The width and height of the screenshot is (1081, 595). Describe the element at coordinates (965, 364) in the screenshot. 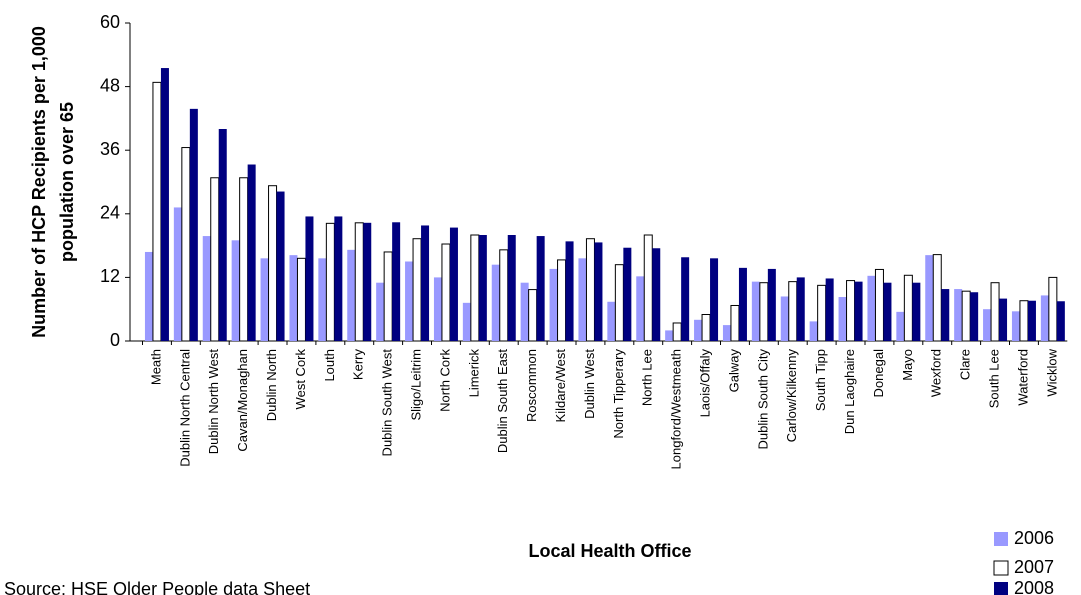

I see `x-tick-label: Clare` at that location.